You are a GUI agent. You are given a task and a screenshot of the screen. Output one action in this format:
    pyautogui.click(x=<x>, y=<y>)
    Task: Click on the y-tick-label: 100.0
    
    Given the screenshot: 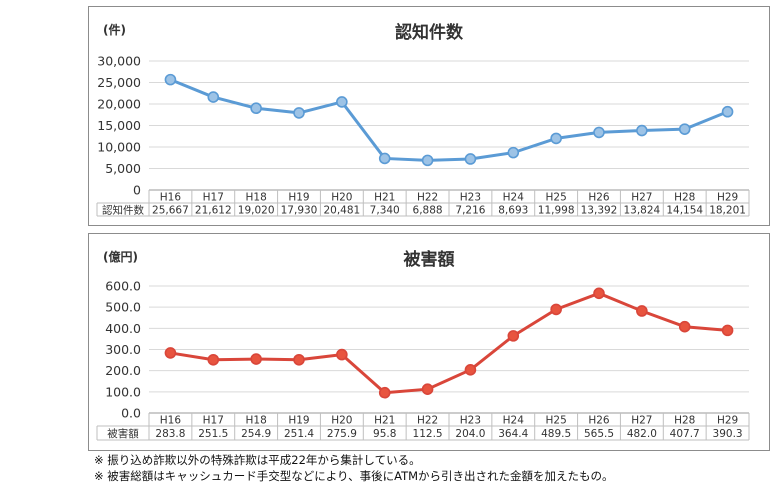 What is the action you would take?
    pyautogui.click(x=123, y=391)
    